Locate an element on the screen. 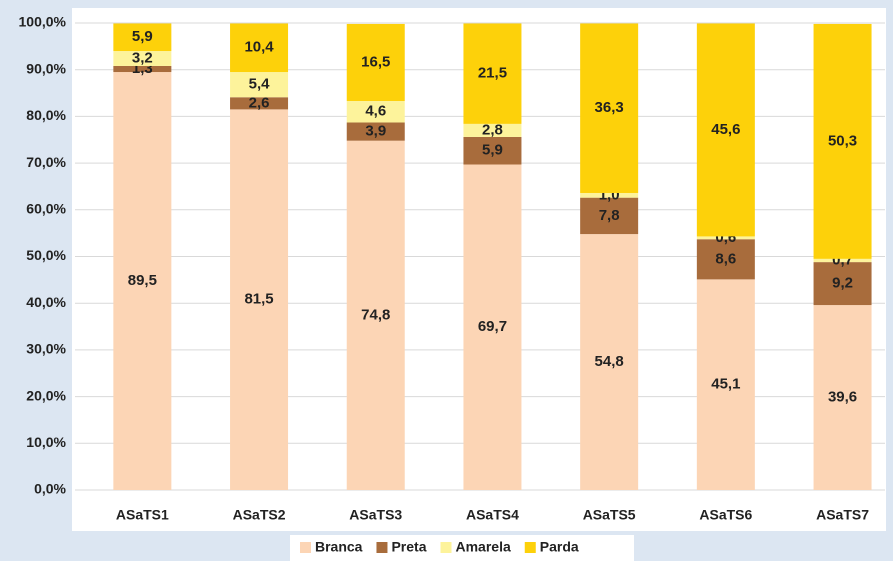 This screenshot has width=893, height=561. data-label: 9,2 is located at coordinates (842, 283).